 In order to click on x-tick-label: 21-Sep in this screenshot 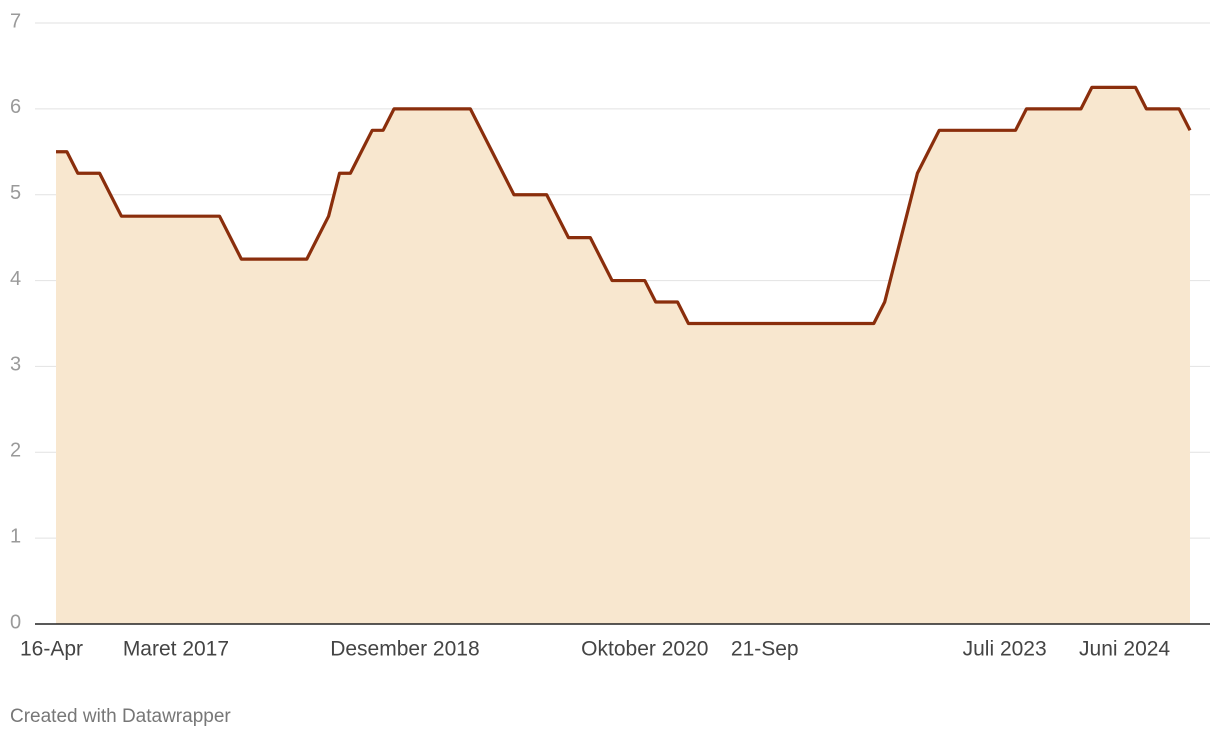, I will do `click(765, 649)`.